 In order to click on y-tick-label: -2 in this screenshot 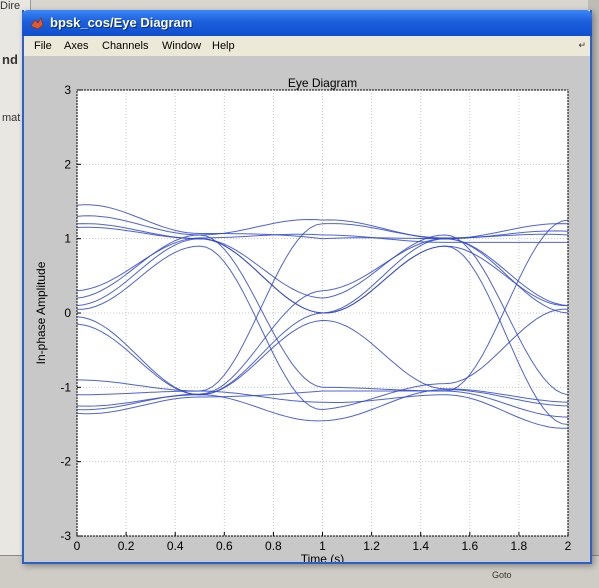, I will do `click(65, 462)`.